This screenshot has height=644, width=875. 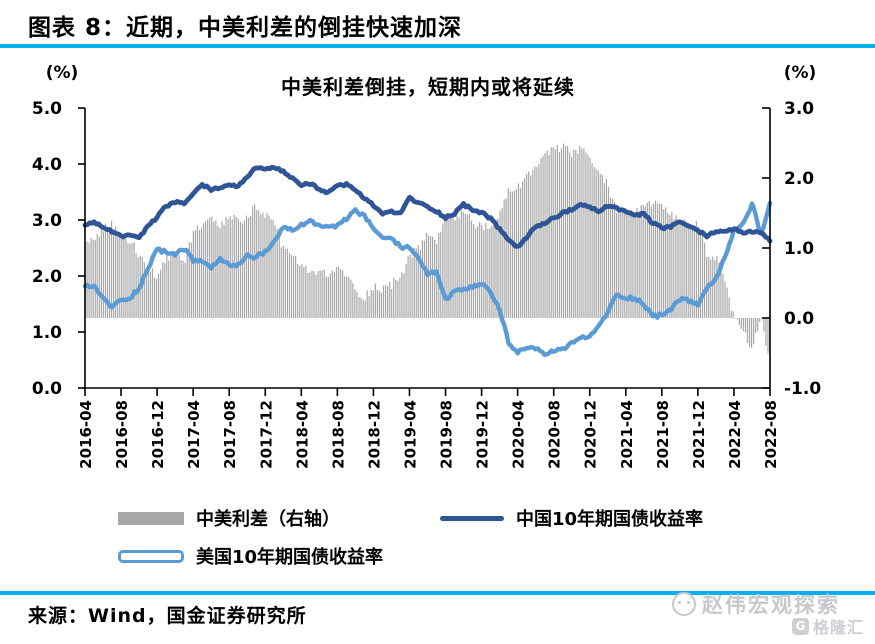 What do you see at coordinates (158, 434) in the screenshot?
I see `svg-text: 2016-12` at bounding box center [158, 434].